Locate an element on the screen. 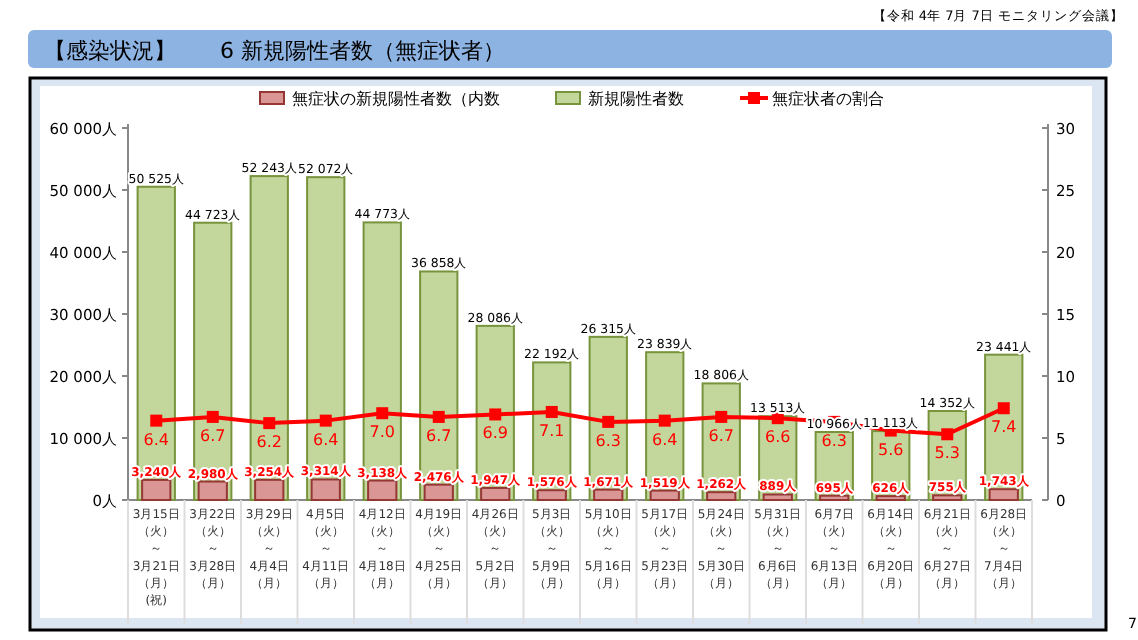 The height and width of the screenshot is (640, 1138). data-label: 7.1 is located at coordinates (552, 430).